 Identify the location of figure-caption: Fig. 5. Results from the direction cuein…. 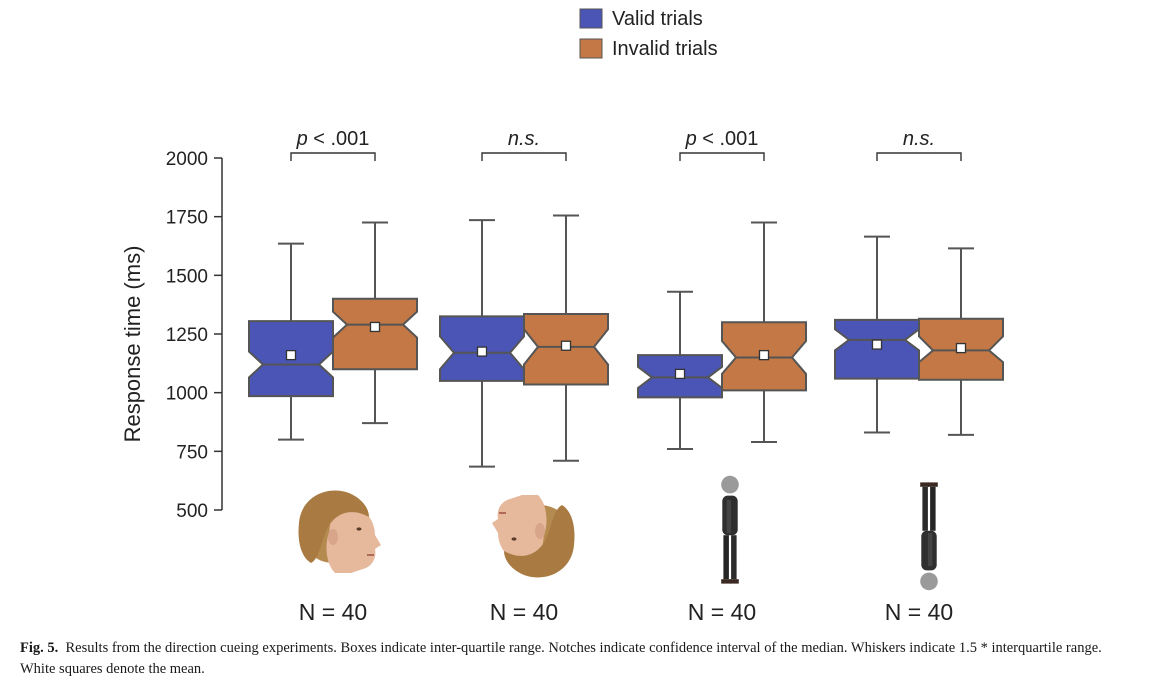
(578, 659).